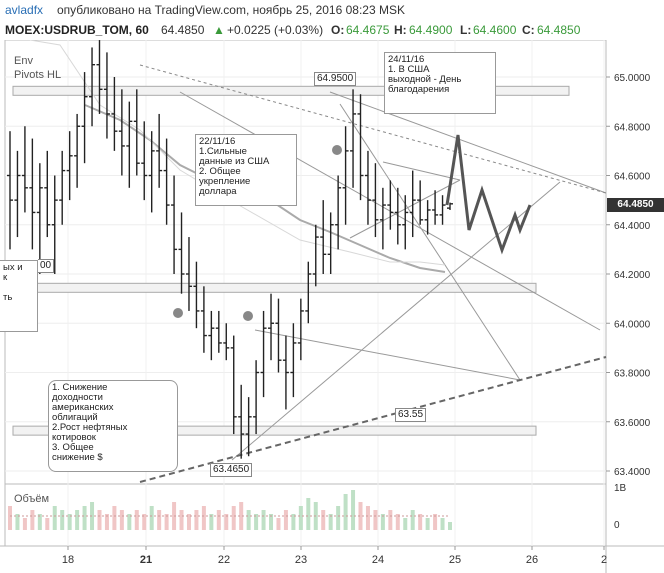 Image resolution: width=664 pixels, height=573 pixels. Describe the element at coordinates (335, 79) in the screenshot. I see `label-high: 64.9500` at that location.